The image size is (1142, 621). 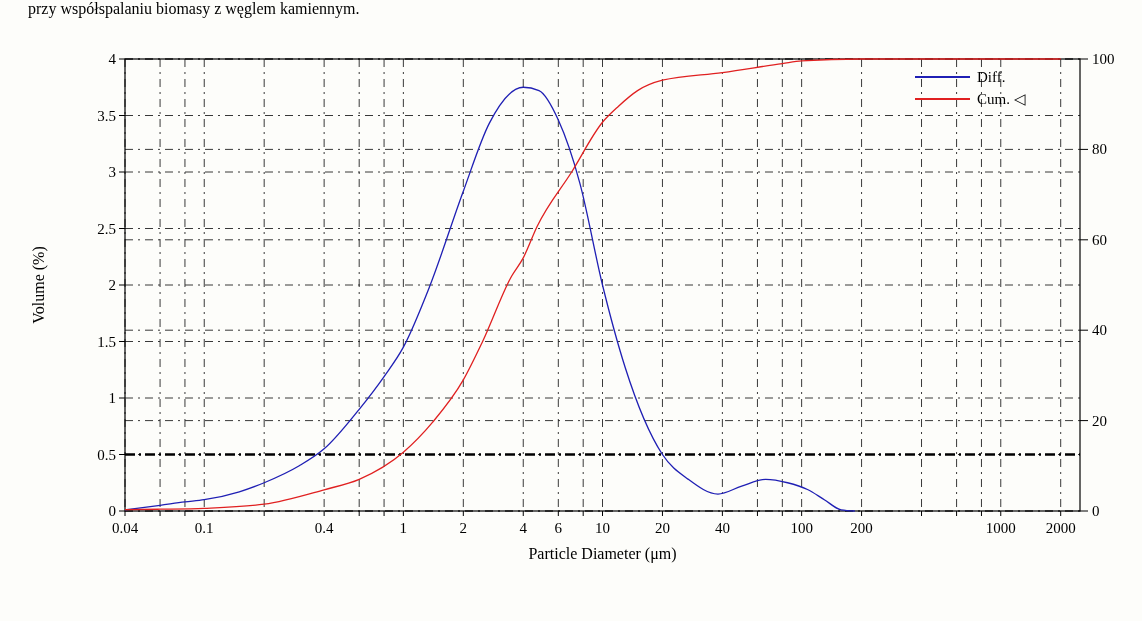 I want to click on y-tick-label: 3, so click(x=112, y=172).